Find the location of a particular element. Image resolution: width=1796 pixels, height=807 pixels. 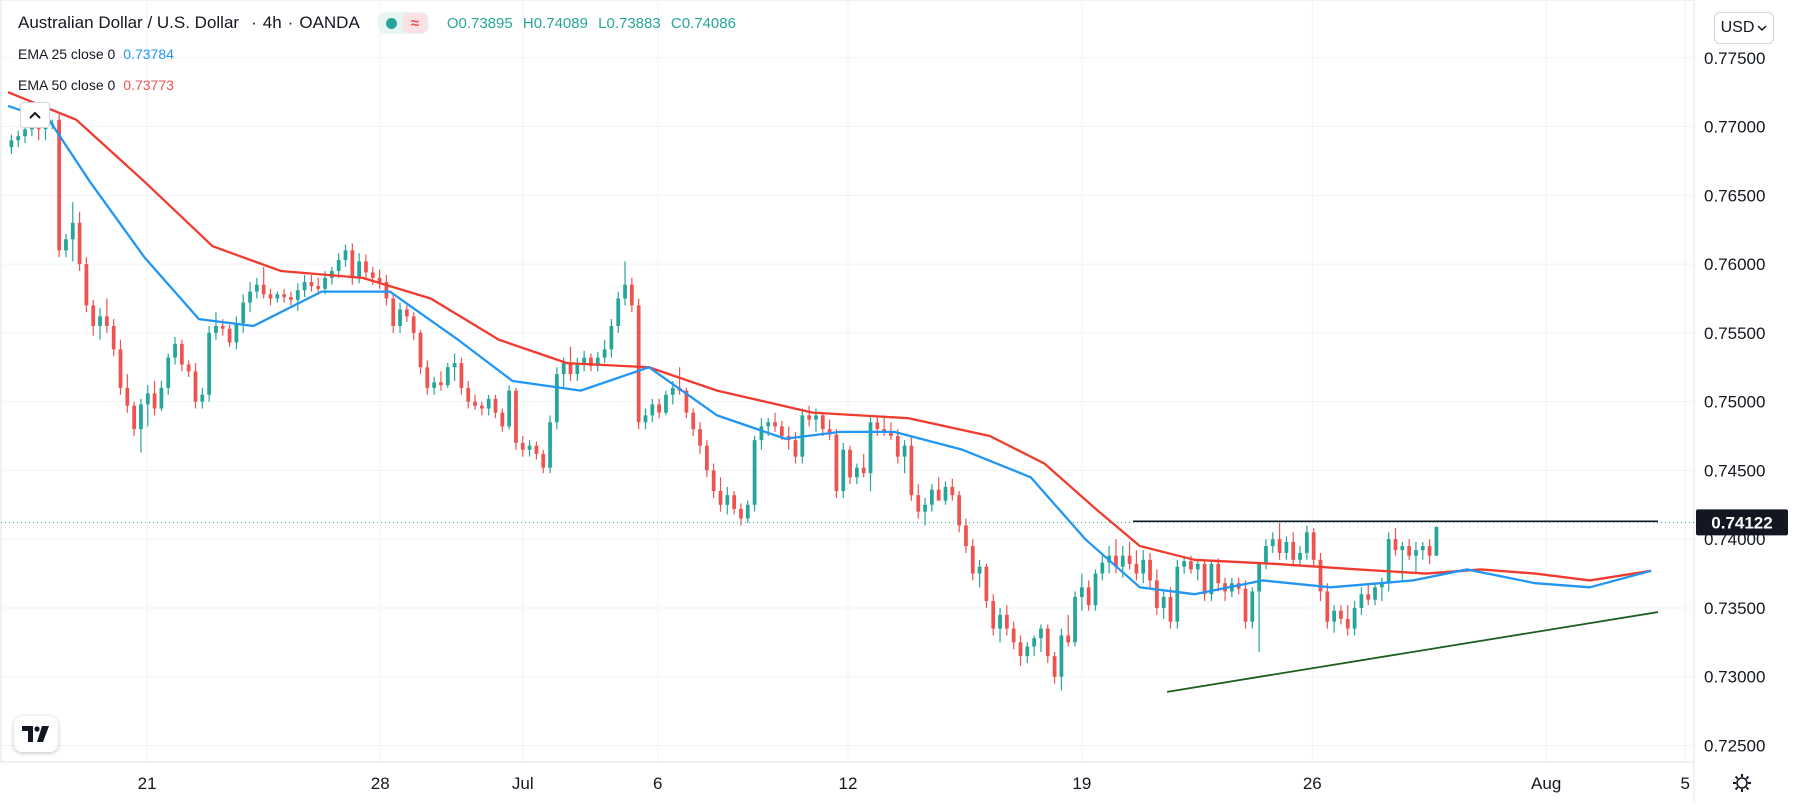

ema50-legend: EMA 50 close 0 0.73773 is located at coordinates (96, 85).